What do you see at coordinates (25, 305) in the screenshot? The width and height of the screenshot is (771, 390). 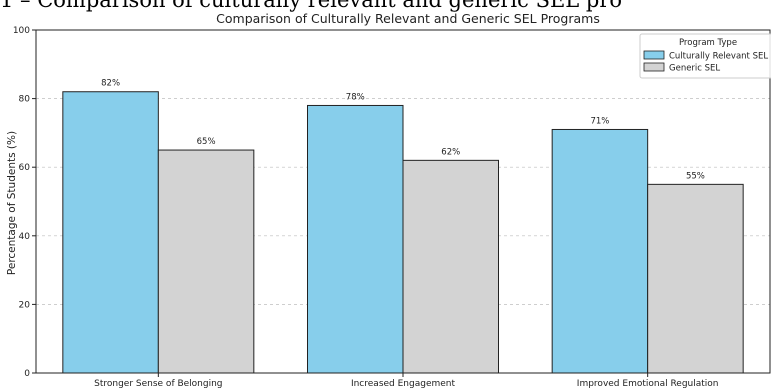 I see `y-tick-label: 20` at bounding box center [25, 305].